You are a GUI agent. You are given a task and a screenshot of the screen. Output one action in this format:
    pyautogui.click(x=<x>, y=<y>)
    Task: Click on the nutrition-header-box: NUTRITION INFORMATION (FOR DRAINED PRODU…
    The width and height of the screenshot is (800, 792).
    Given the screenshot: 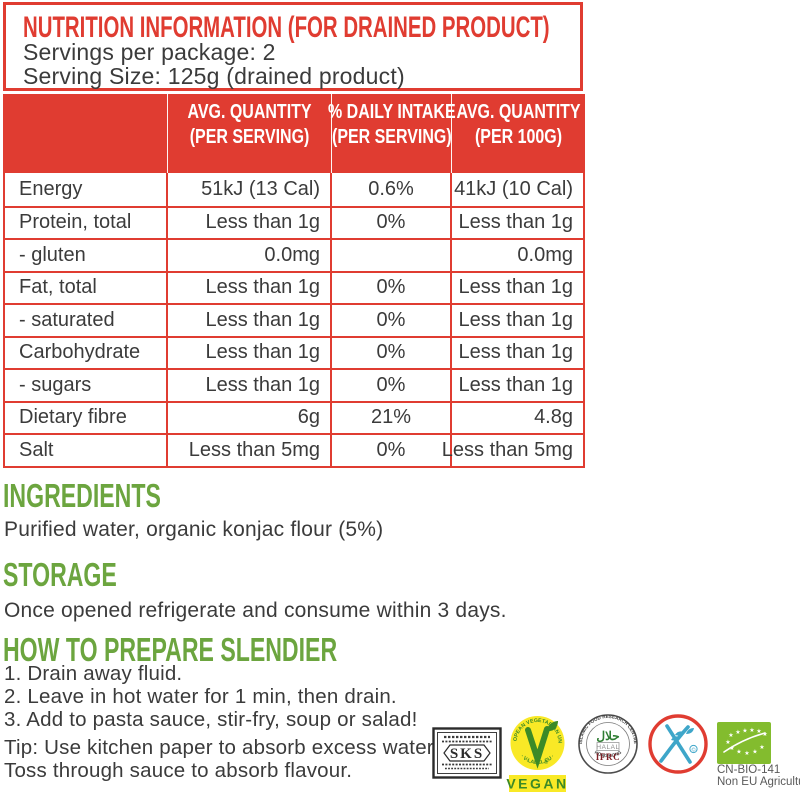 What is the action you would take?
    pyautogui.click(x=293, y=46)
    